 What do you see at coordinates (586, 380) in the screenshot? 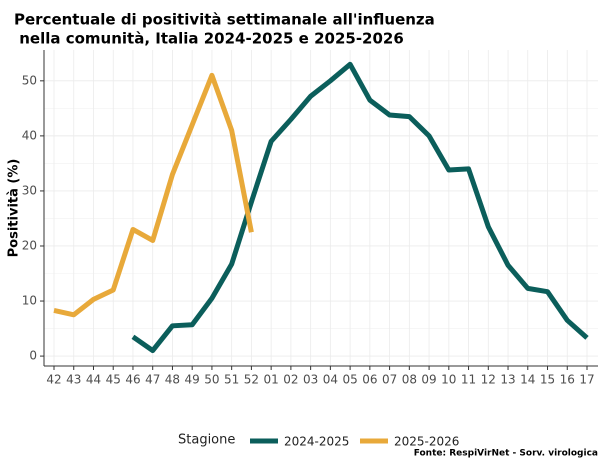
I see `x-tick-label: 17` at bounding box center [586, 380].